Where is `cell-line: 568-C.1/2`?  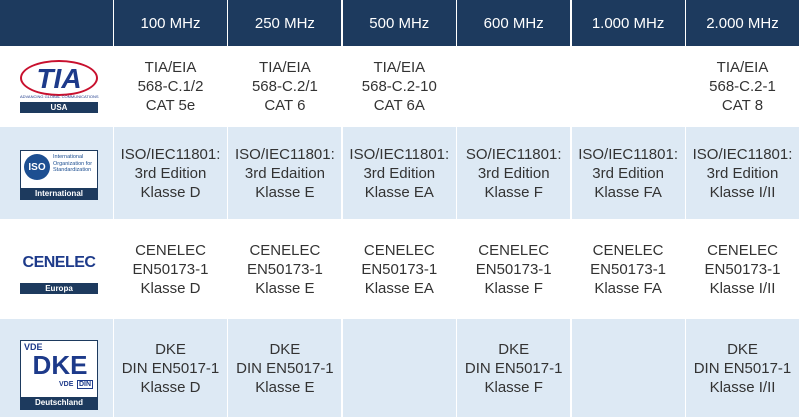
cell-line: 568-C.1/2 is located at coordinates (170, 86).